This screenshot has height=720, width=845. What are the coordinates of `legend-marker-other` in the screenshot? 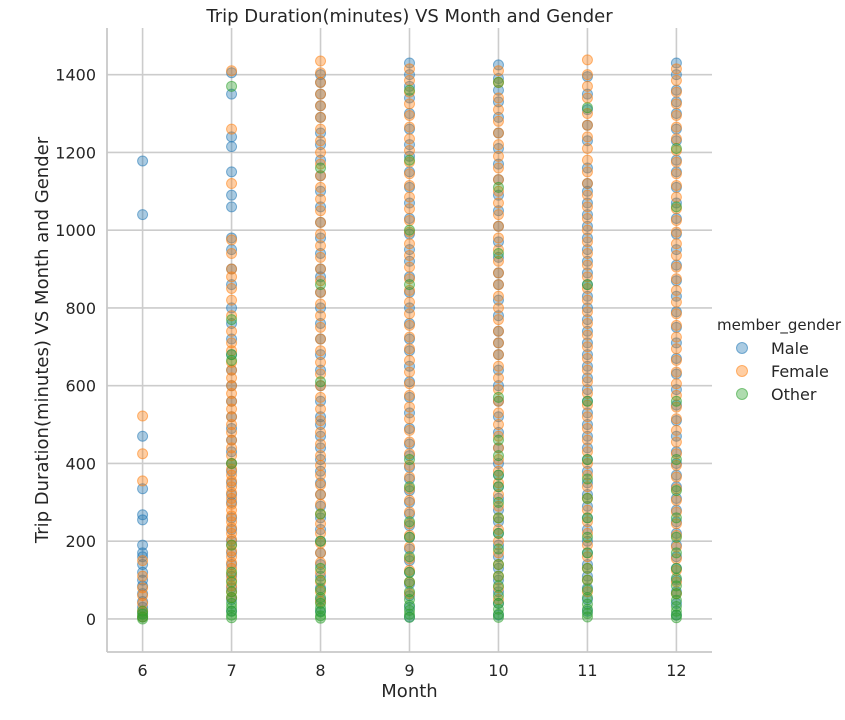 It's located at (742, 394).